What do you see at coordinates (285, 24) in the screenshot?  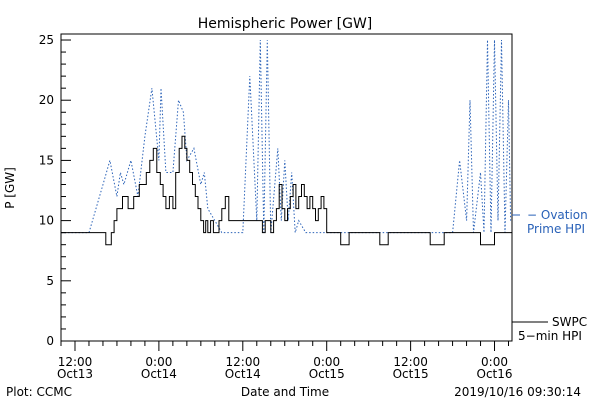 I see `chart-title: Hemispheric Power [GW]` at bounding box center [285, 24].